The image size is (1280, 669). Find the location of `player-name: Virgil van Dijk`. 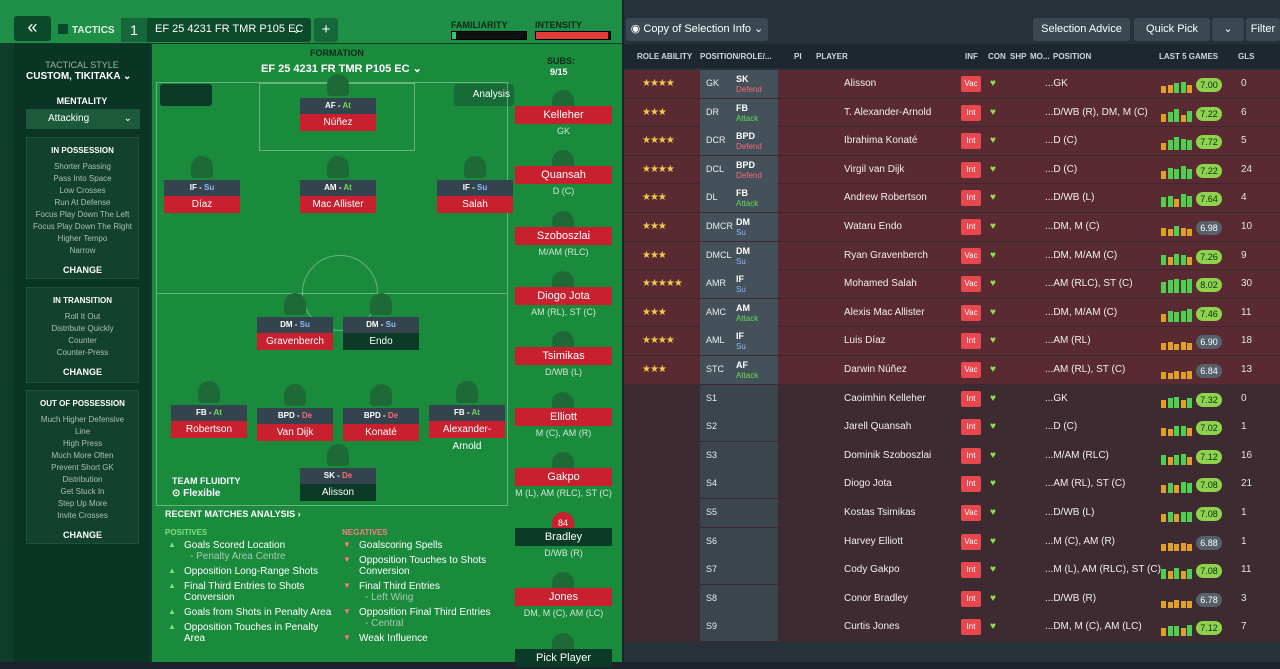

player-name: Virgil van Dijk is located at coordinates (874, 169).